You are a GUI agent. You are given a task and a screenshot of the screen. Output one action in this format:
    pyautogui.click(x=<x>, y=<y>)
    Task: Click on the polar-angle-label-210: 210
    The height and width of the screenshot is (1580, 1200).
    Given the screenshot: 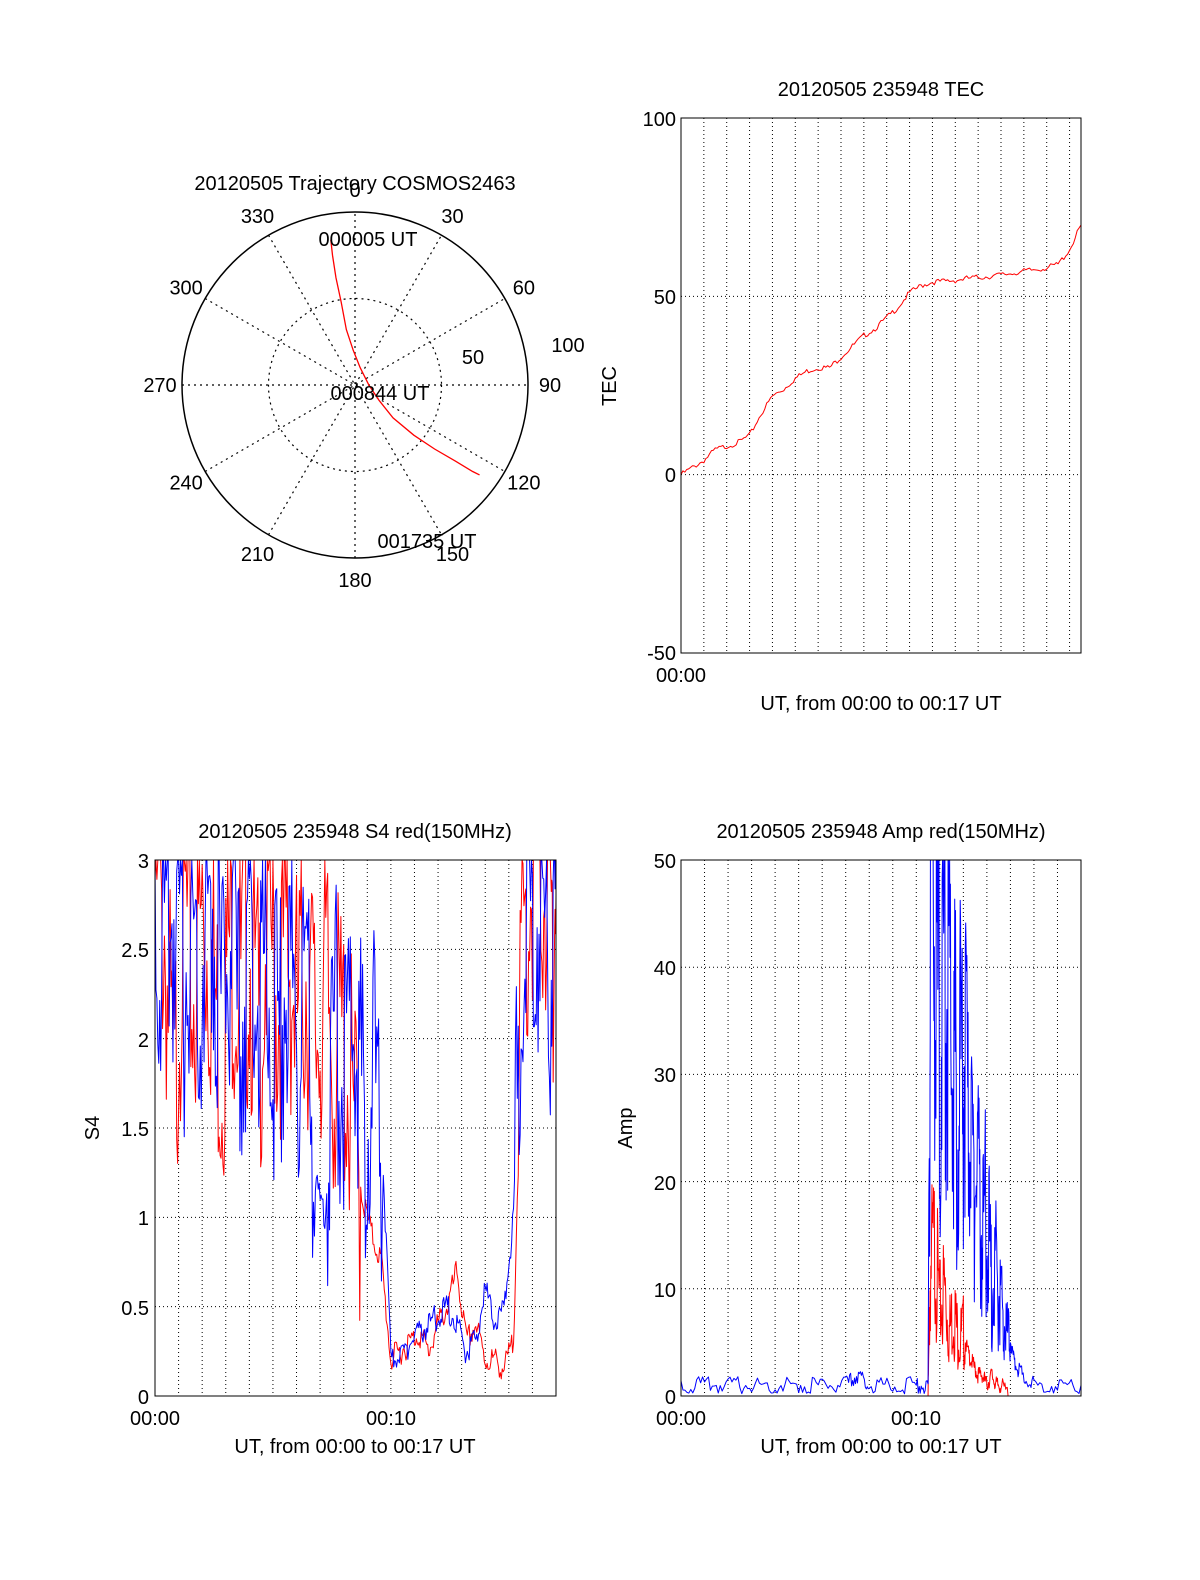 What is the action you would take?
    pyautogui.click(x=257, y=555)
    